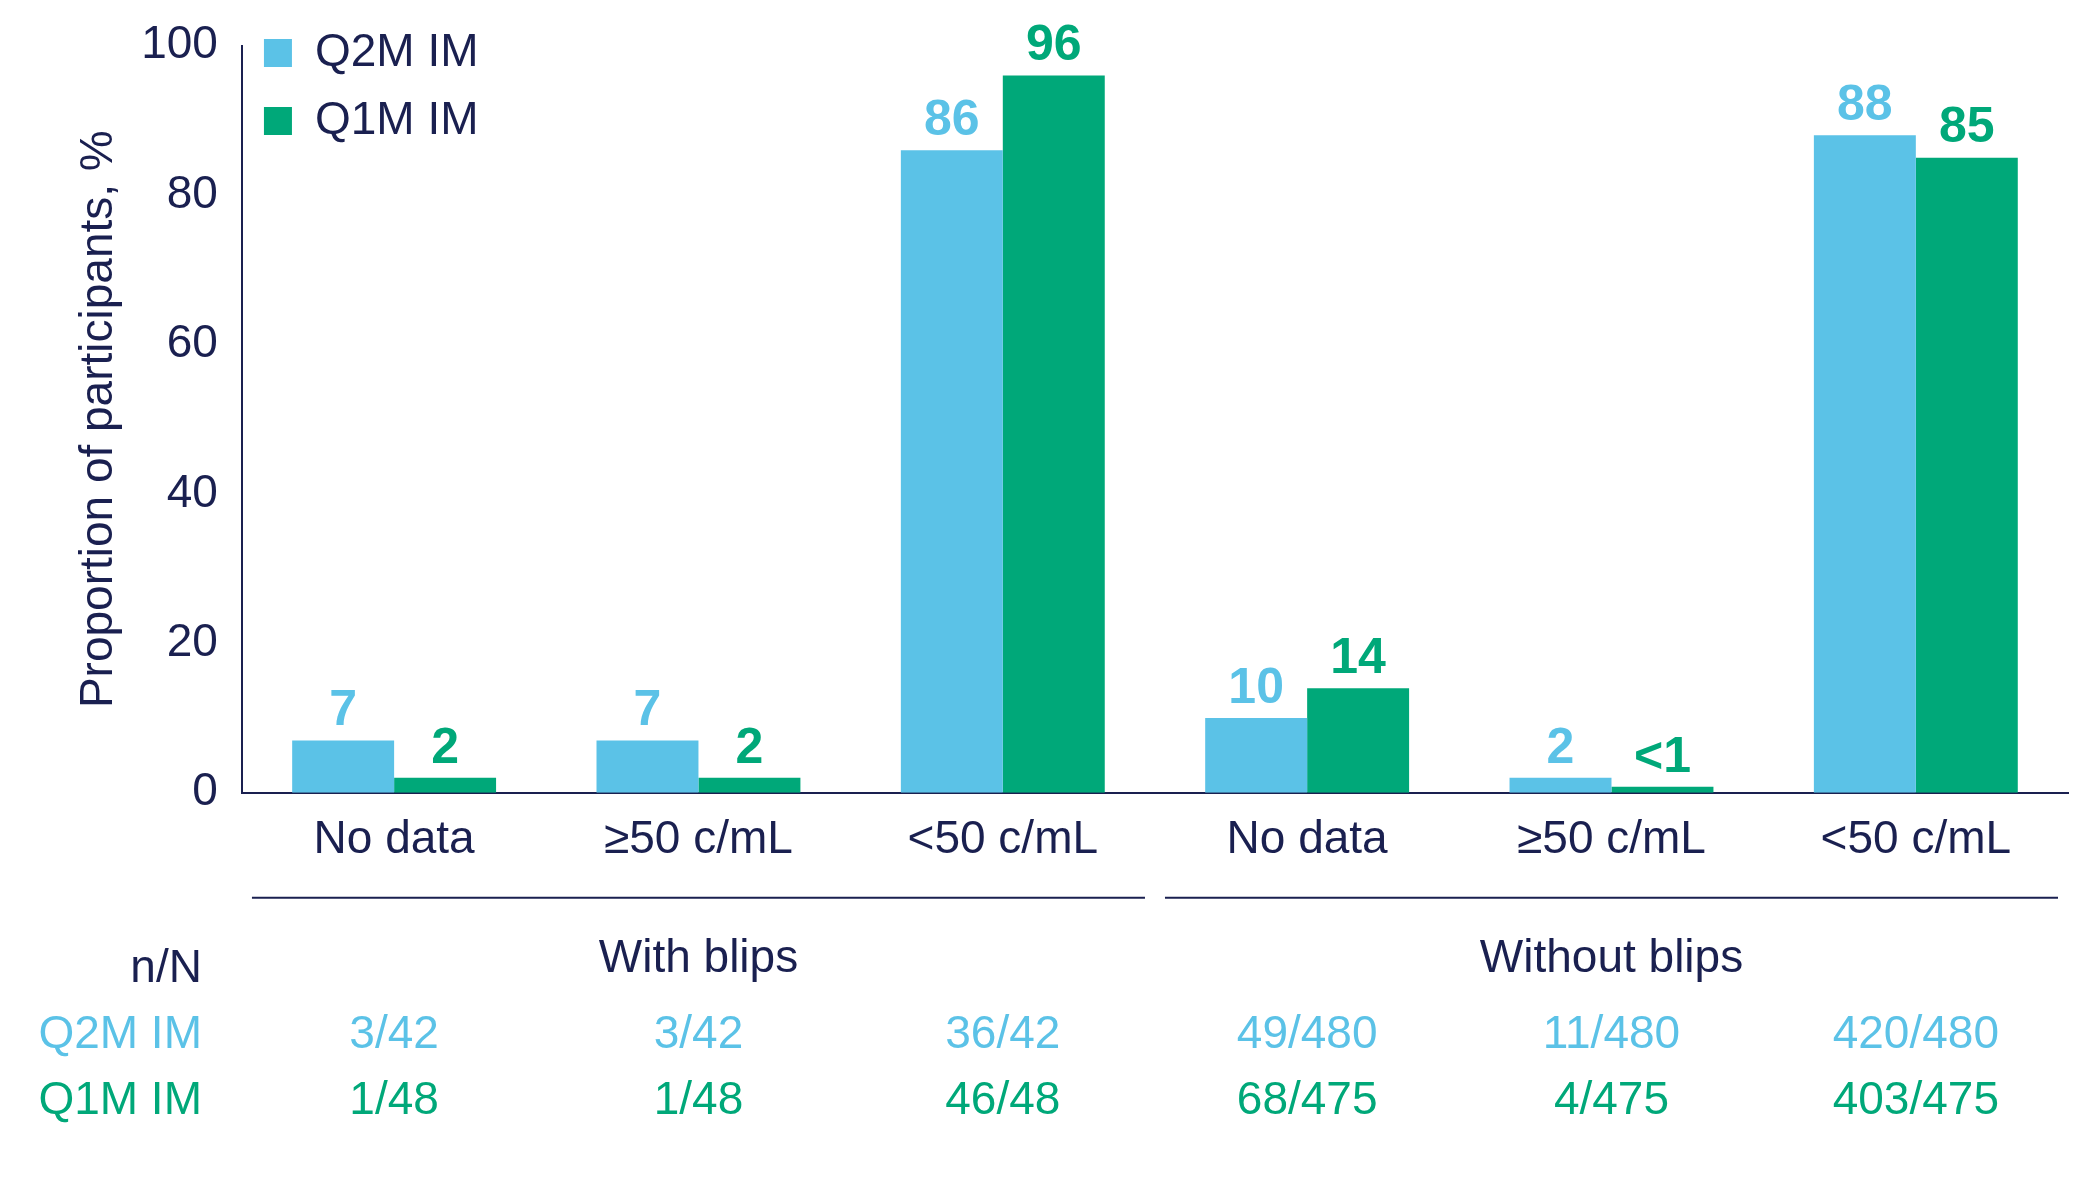 The width and height of the screenshot is (2087, 1197). What do you see at coordinates (179, 42) in the screenshot?
I see `y-tick-label: 100` at bounding box center [179, 42].